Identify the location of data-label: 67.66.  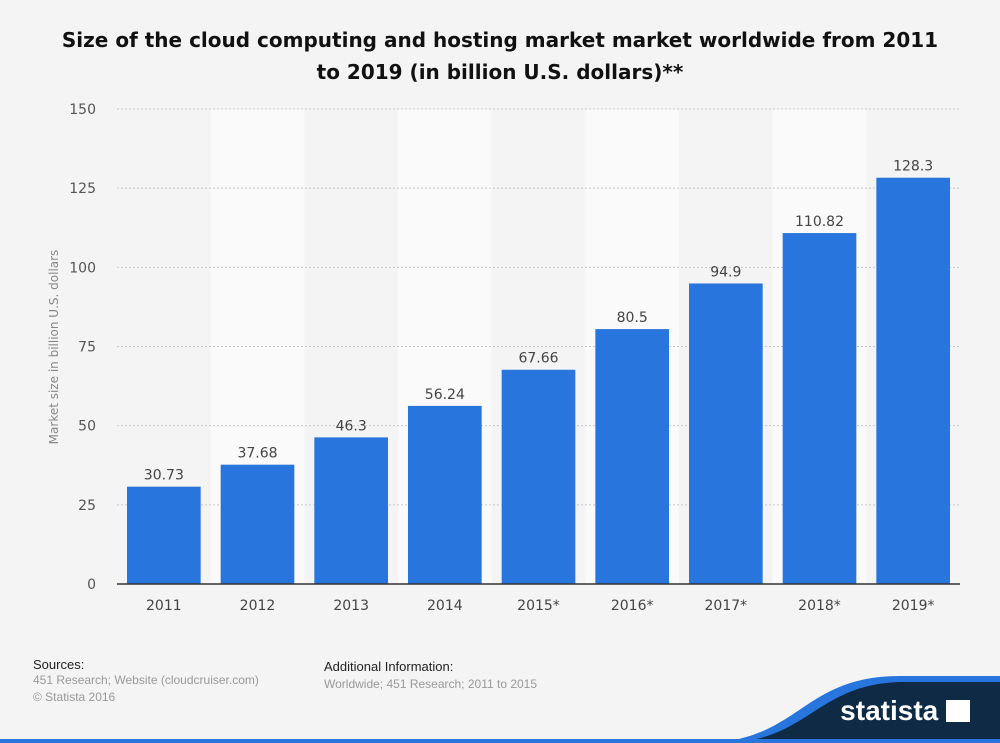
(538, 359).